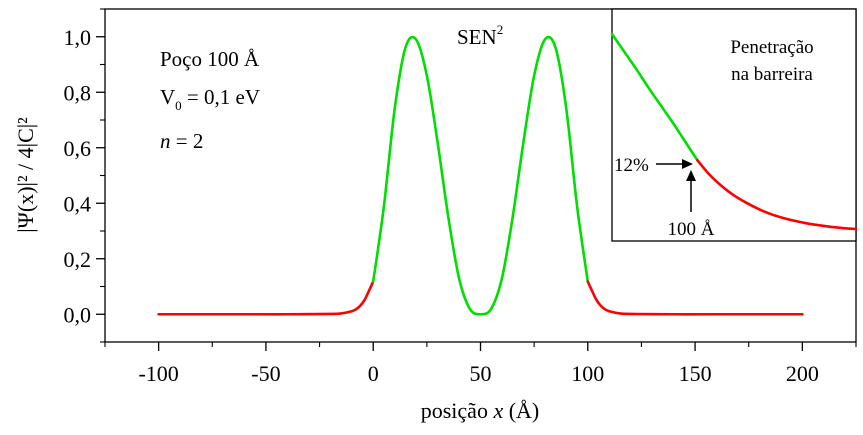 This screenshot has height=435, width=863. What do you see at coordinates (78, 176) in the screenshot?
I see `y-tick-labels: 0,0 0,2 0,4 0,6 0,8 1,0` at bounding box center [78, 176].